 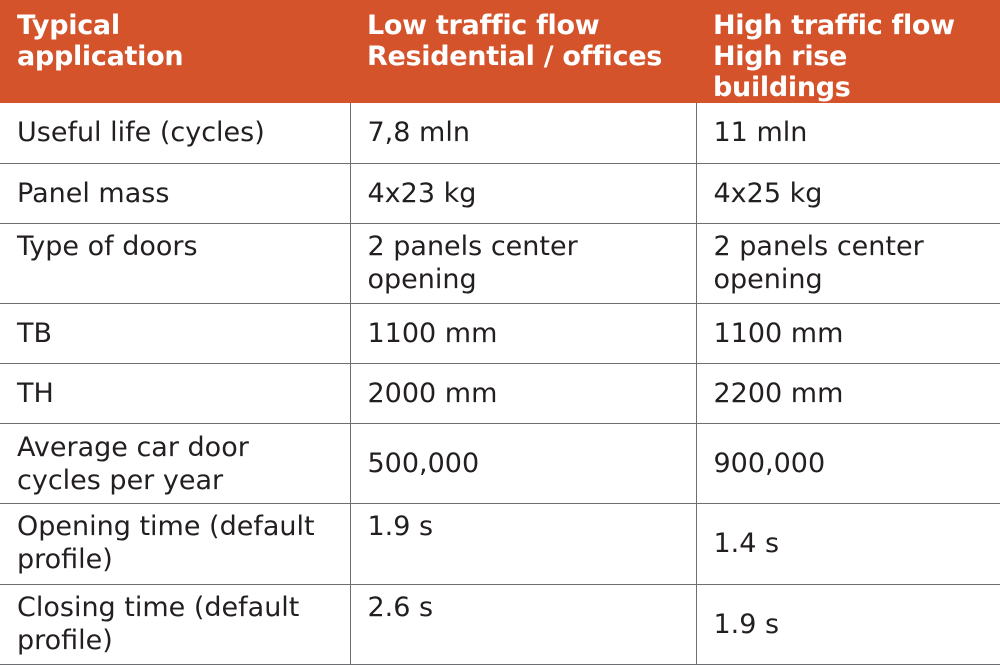 What do you see at coordinates (848, 333) in the screenshot?
I see `high-traffic-value: 1100 mm` at bounding box center [848, 333].